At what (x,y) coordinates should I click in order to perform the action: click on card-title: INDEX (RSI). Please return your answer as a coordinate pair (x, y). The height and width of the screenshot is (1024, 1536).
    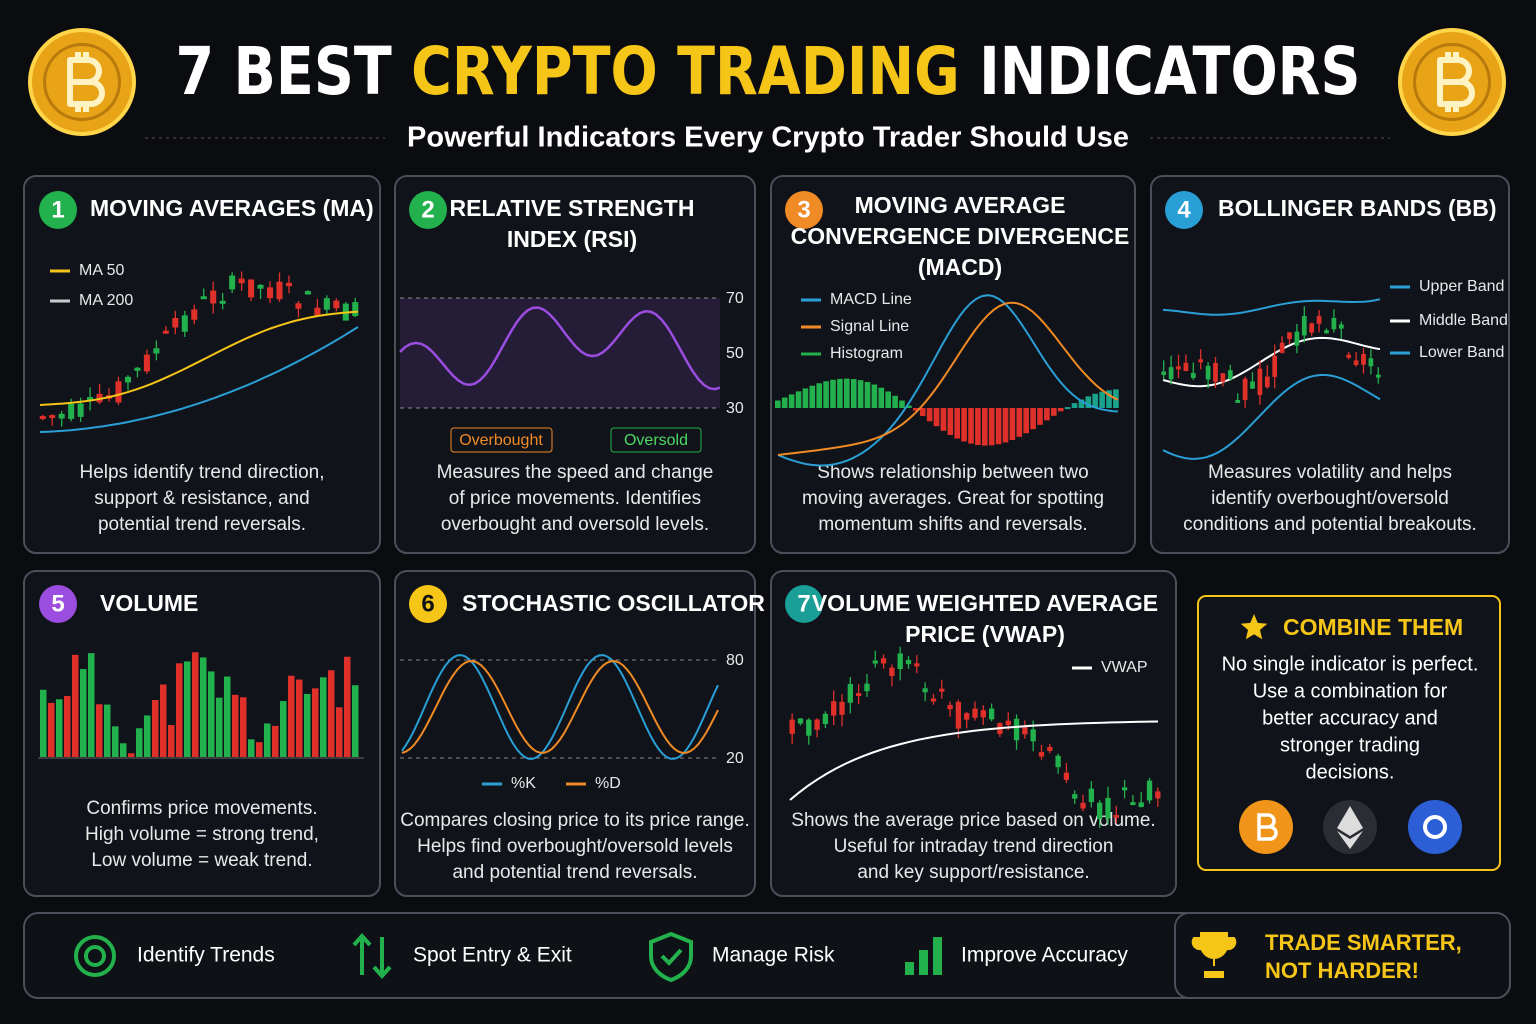
    Looking at the image, I should click on (572, 239).